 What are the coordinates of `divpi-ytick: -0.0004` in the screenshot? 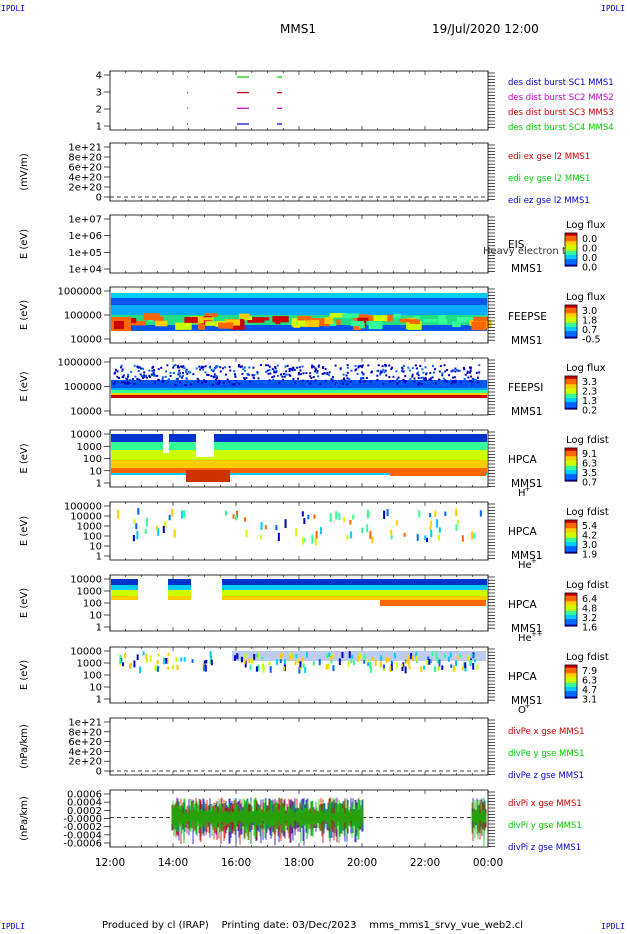 It's located at (82, 835).